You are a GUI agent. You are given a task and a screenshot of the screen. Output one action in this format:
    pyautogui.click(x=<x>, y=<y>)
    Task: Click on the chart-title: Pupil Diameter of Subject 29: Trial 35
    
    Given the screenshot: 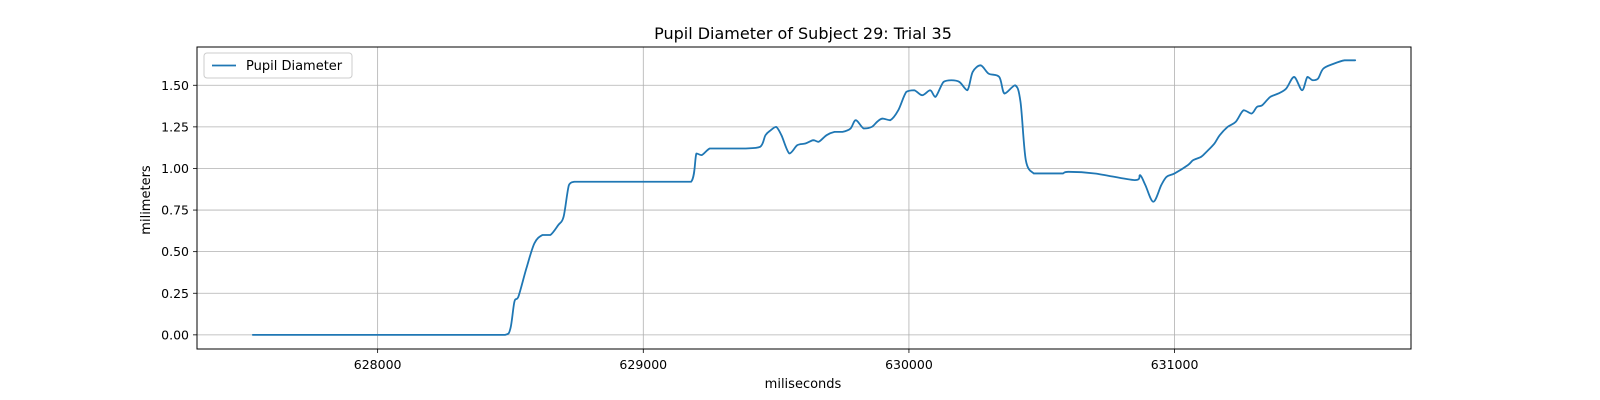 What is the action you would take?
    pyautogui.click(x=803, y=33)
    